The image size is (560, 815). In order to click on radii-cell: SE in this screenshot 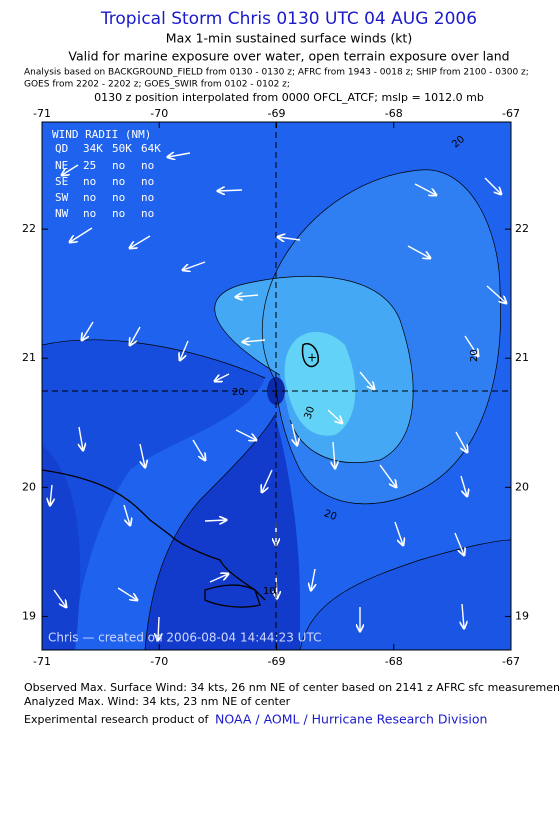, I will do `click(61, 181)`.